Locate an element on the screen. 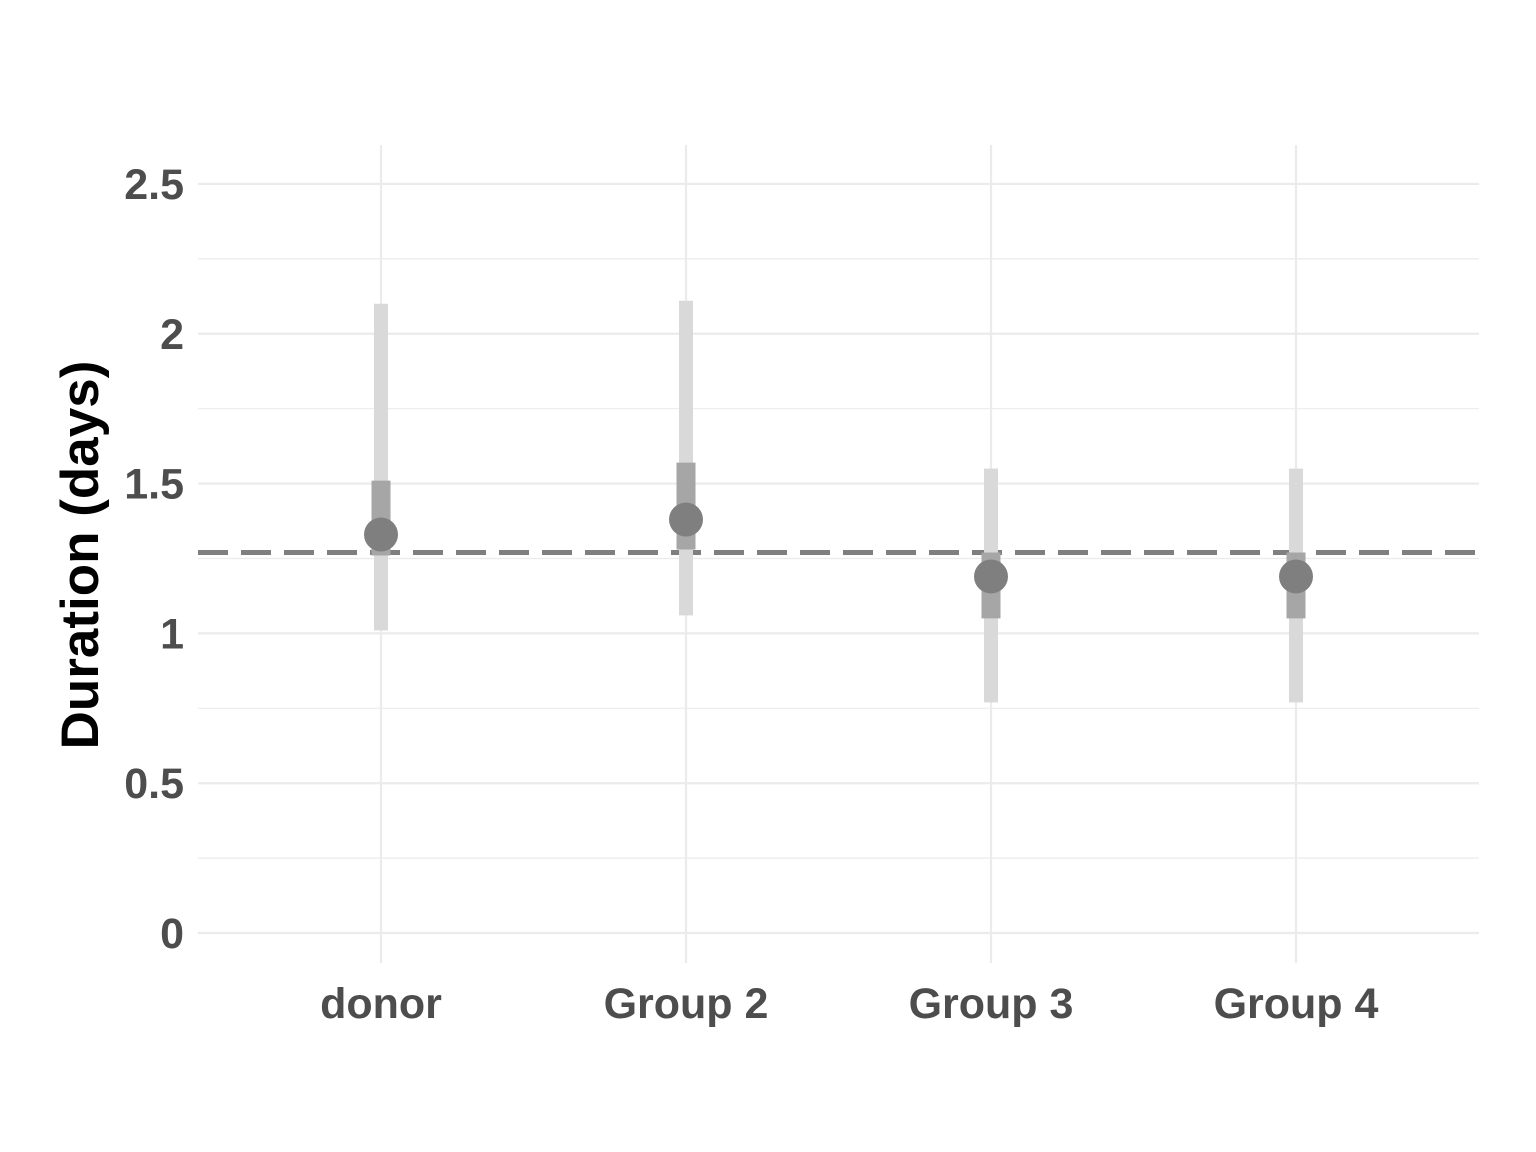 Image resolution: width=1536 pixels, height=1152 pixels. data-points is located at coordinates (838, 548).